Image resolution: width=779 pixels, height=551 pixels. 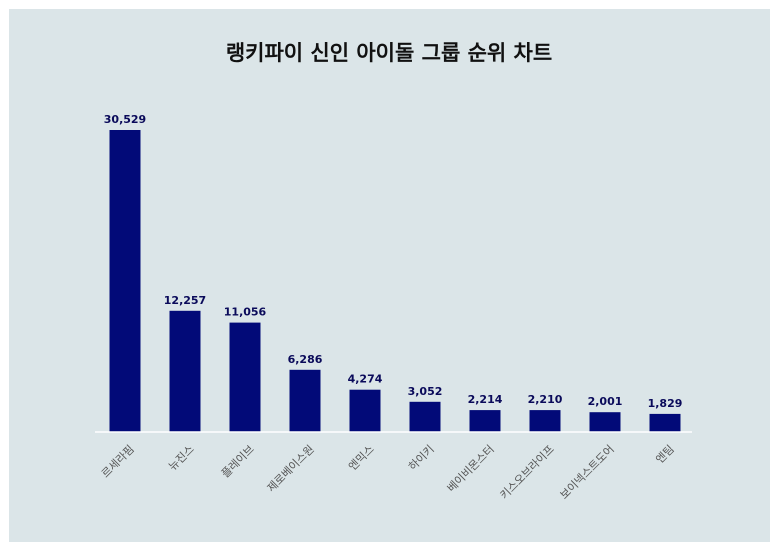 I want to click on category-label-2: 뉴진스, so click(x=181, y=458).